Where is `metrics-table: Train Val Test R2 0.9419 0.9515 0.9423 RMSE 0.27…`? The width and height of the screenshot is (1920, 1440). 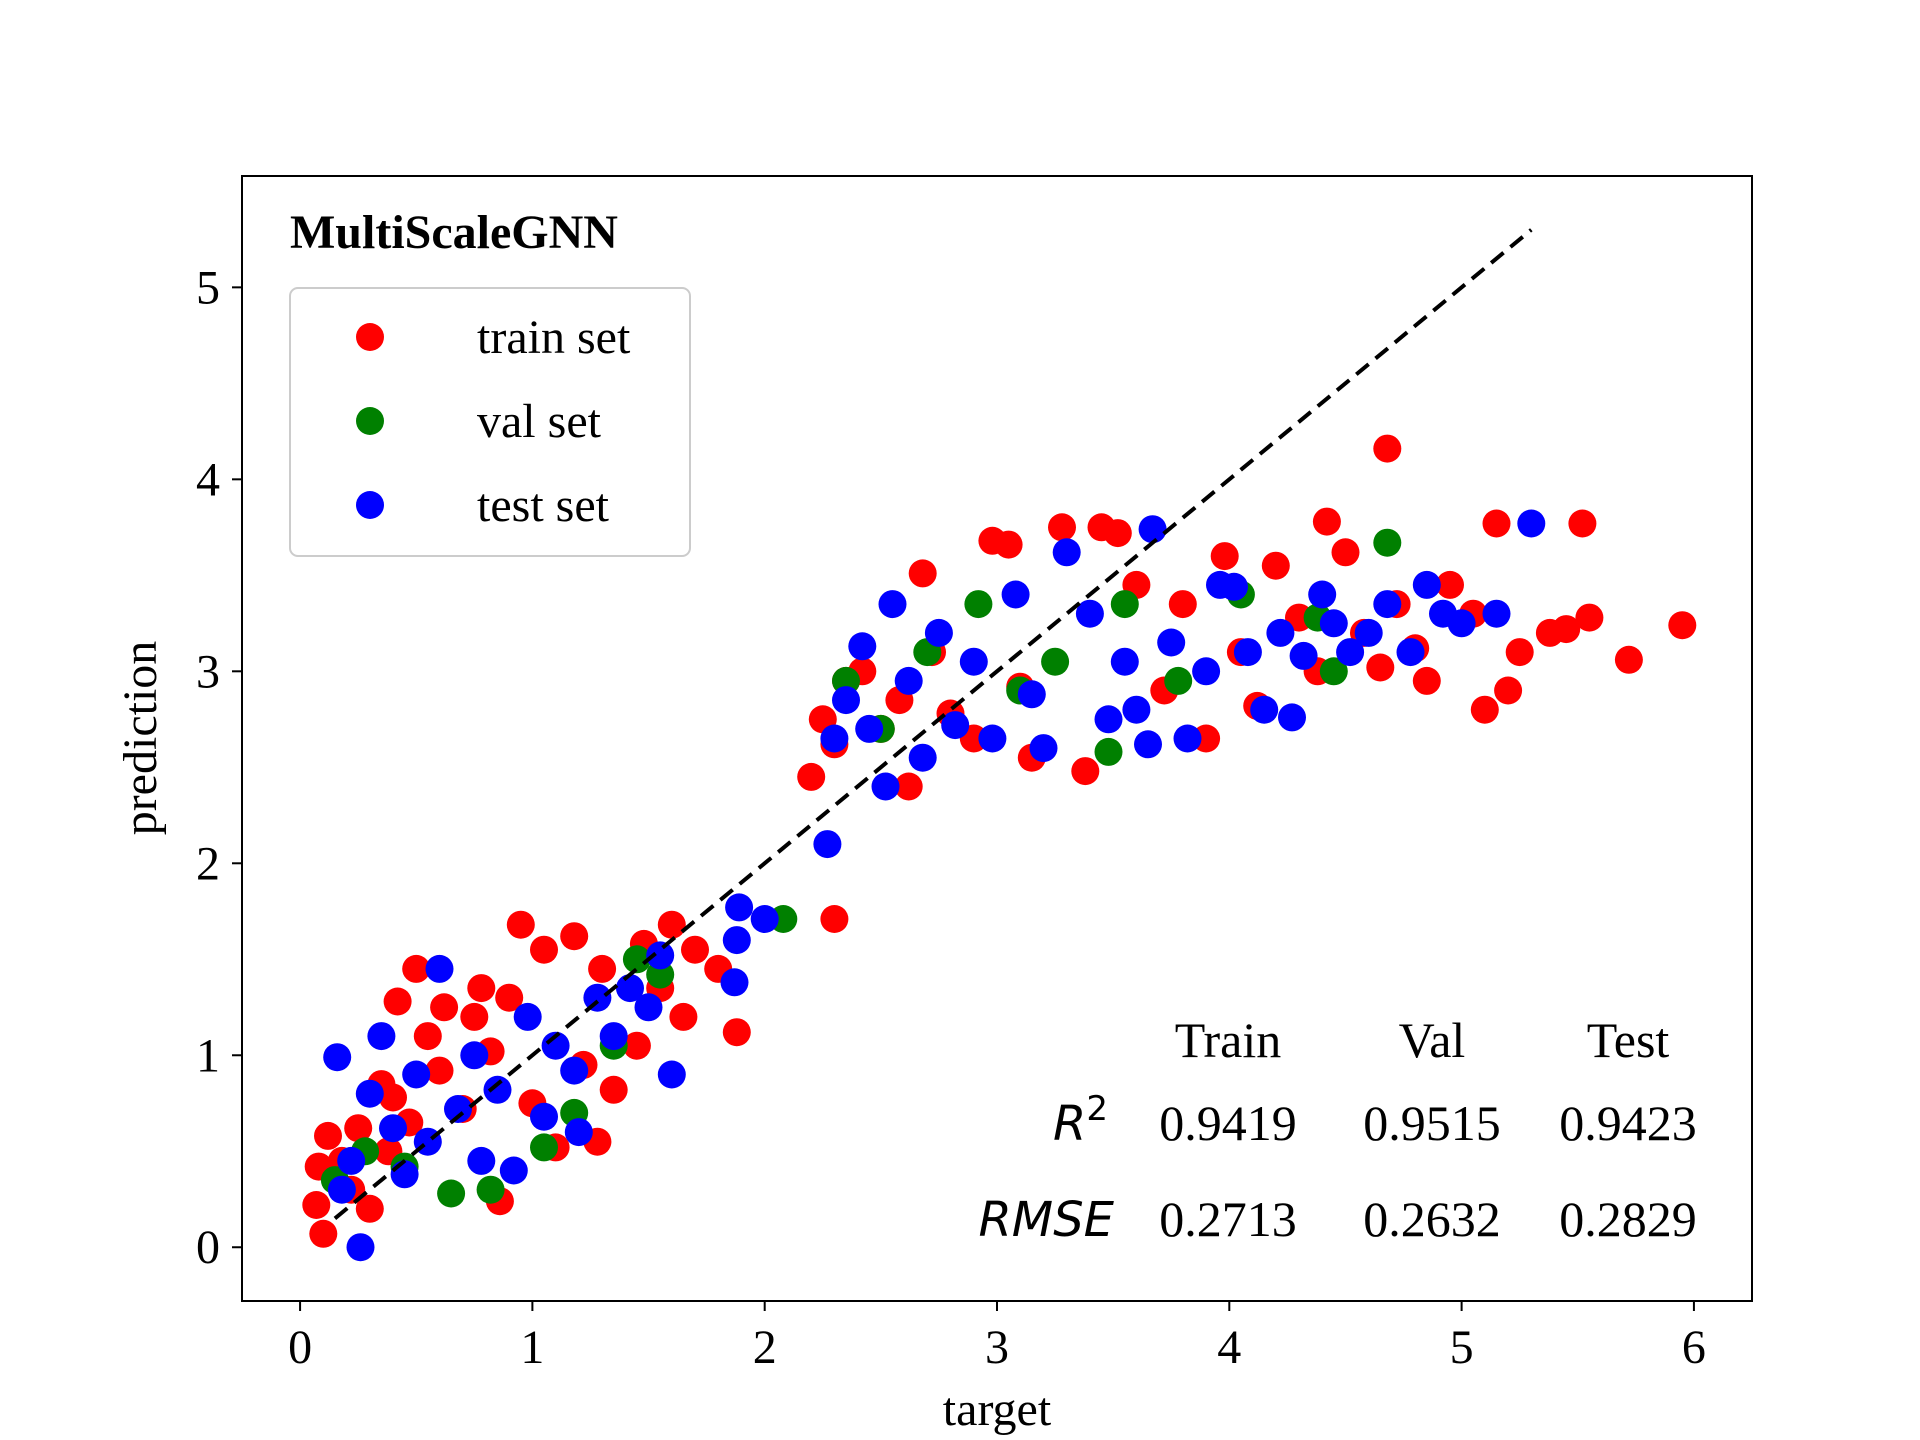 metrics-table: Train Val Test R2 0.9419 0.9515 0.9423 RMSE 0.27… is located at coordinates (1337, 1130).